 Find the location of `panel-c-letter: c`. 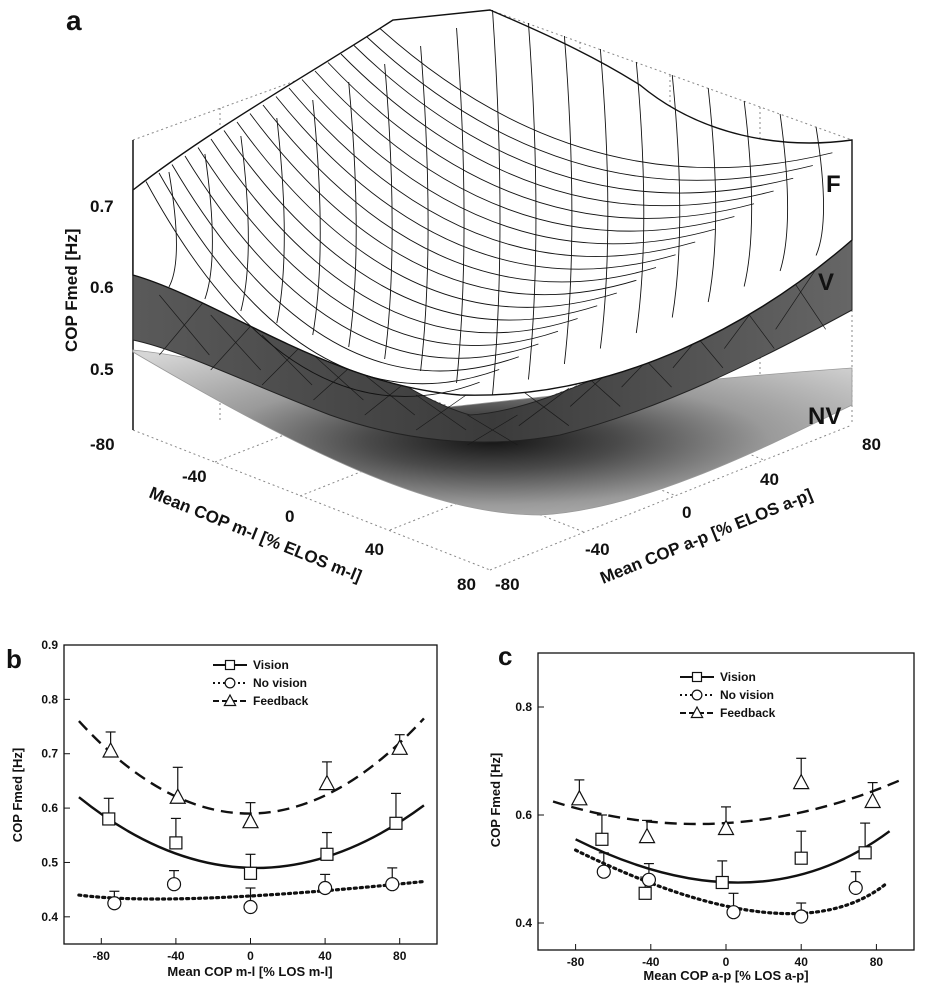

panel-c-letter: c is located at coordinates (505, 656).